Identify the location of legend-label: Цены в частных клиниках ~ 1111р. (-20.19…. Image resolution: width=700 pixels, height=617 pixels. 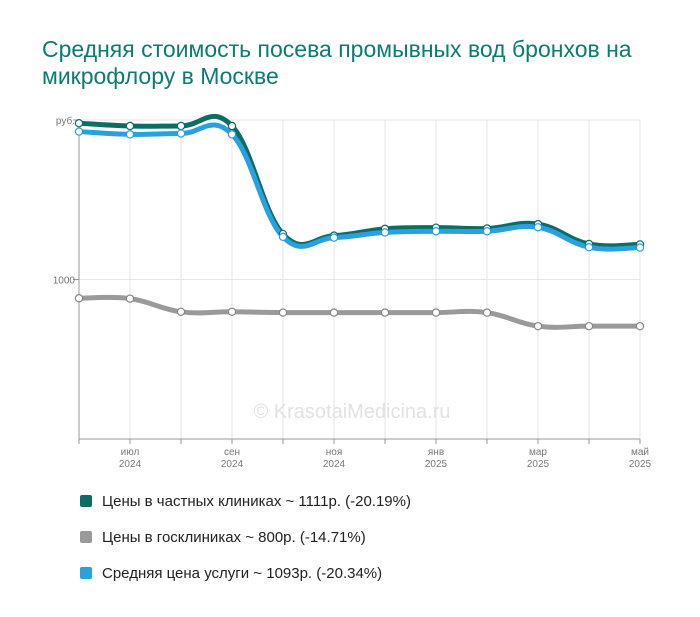
(256, 501).